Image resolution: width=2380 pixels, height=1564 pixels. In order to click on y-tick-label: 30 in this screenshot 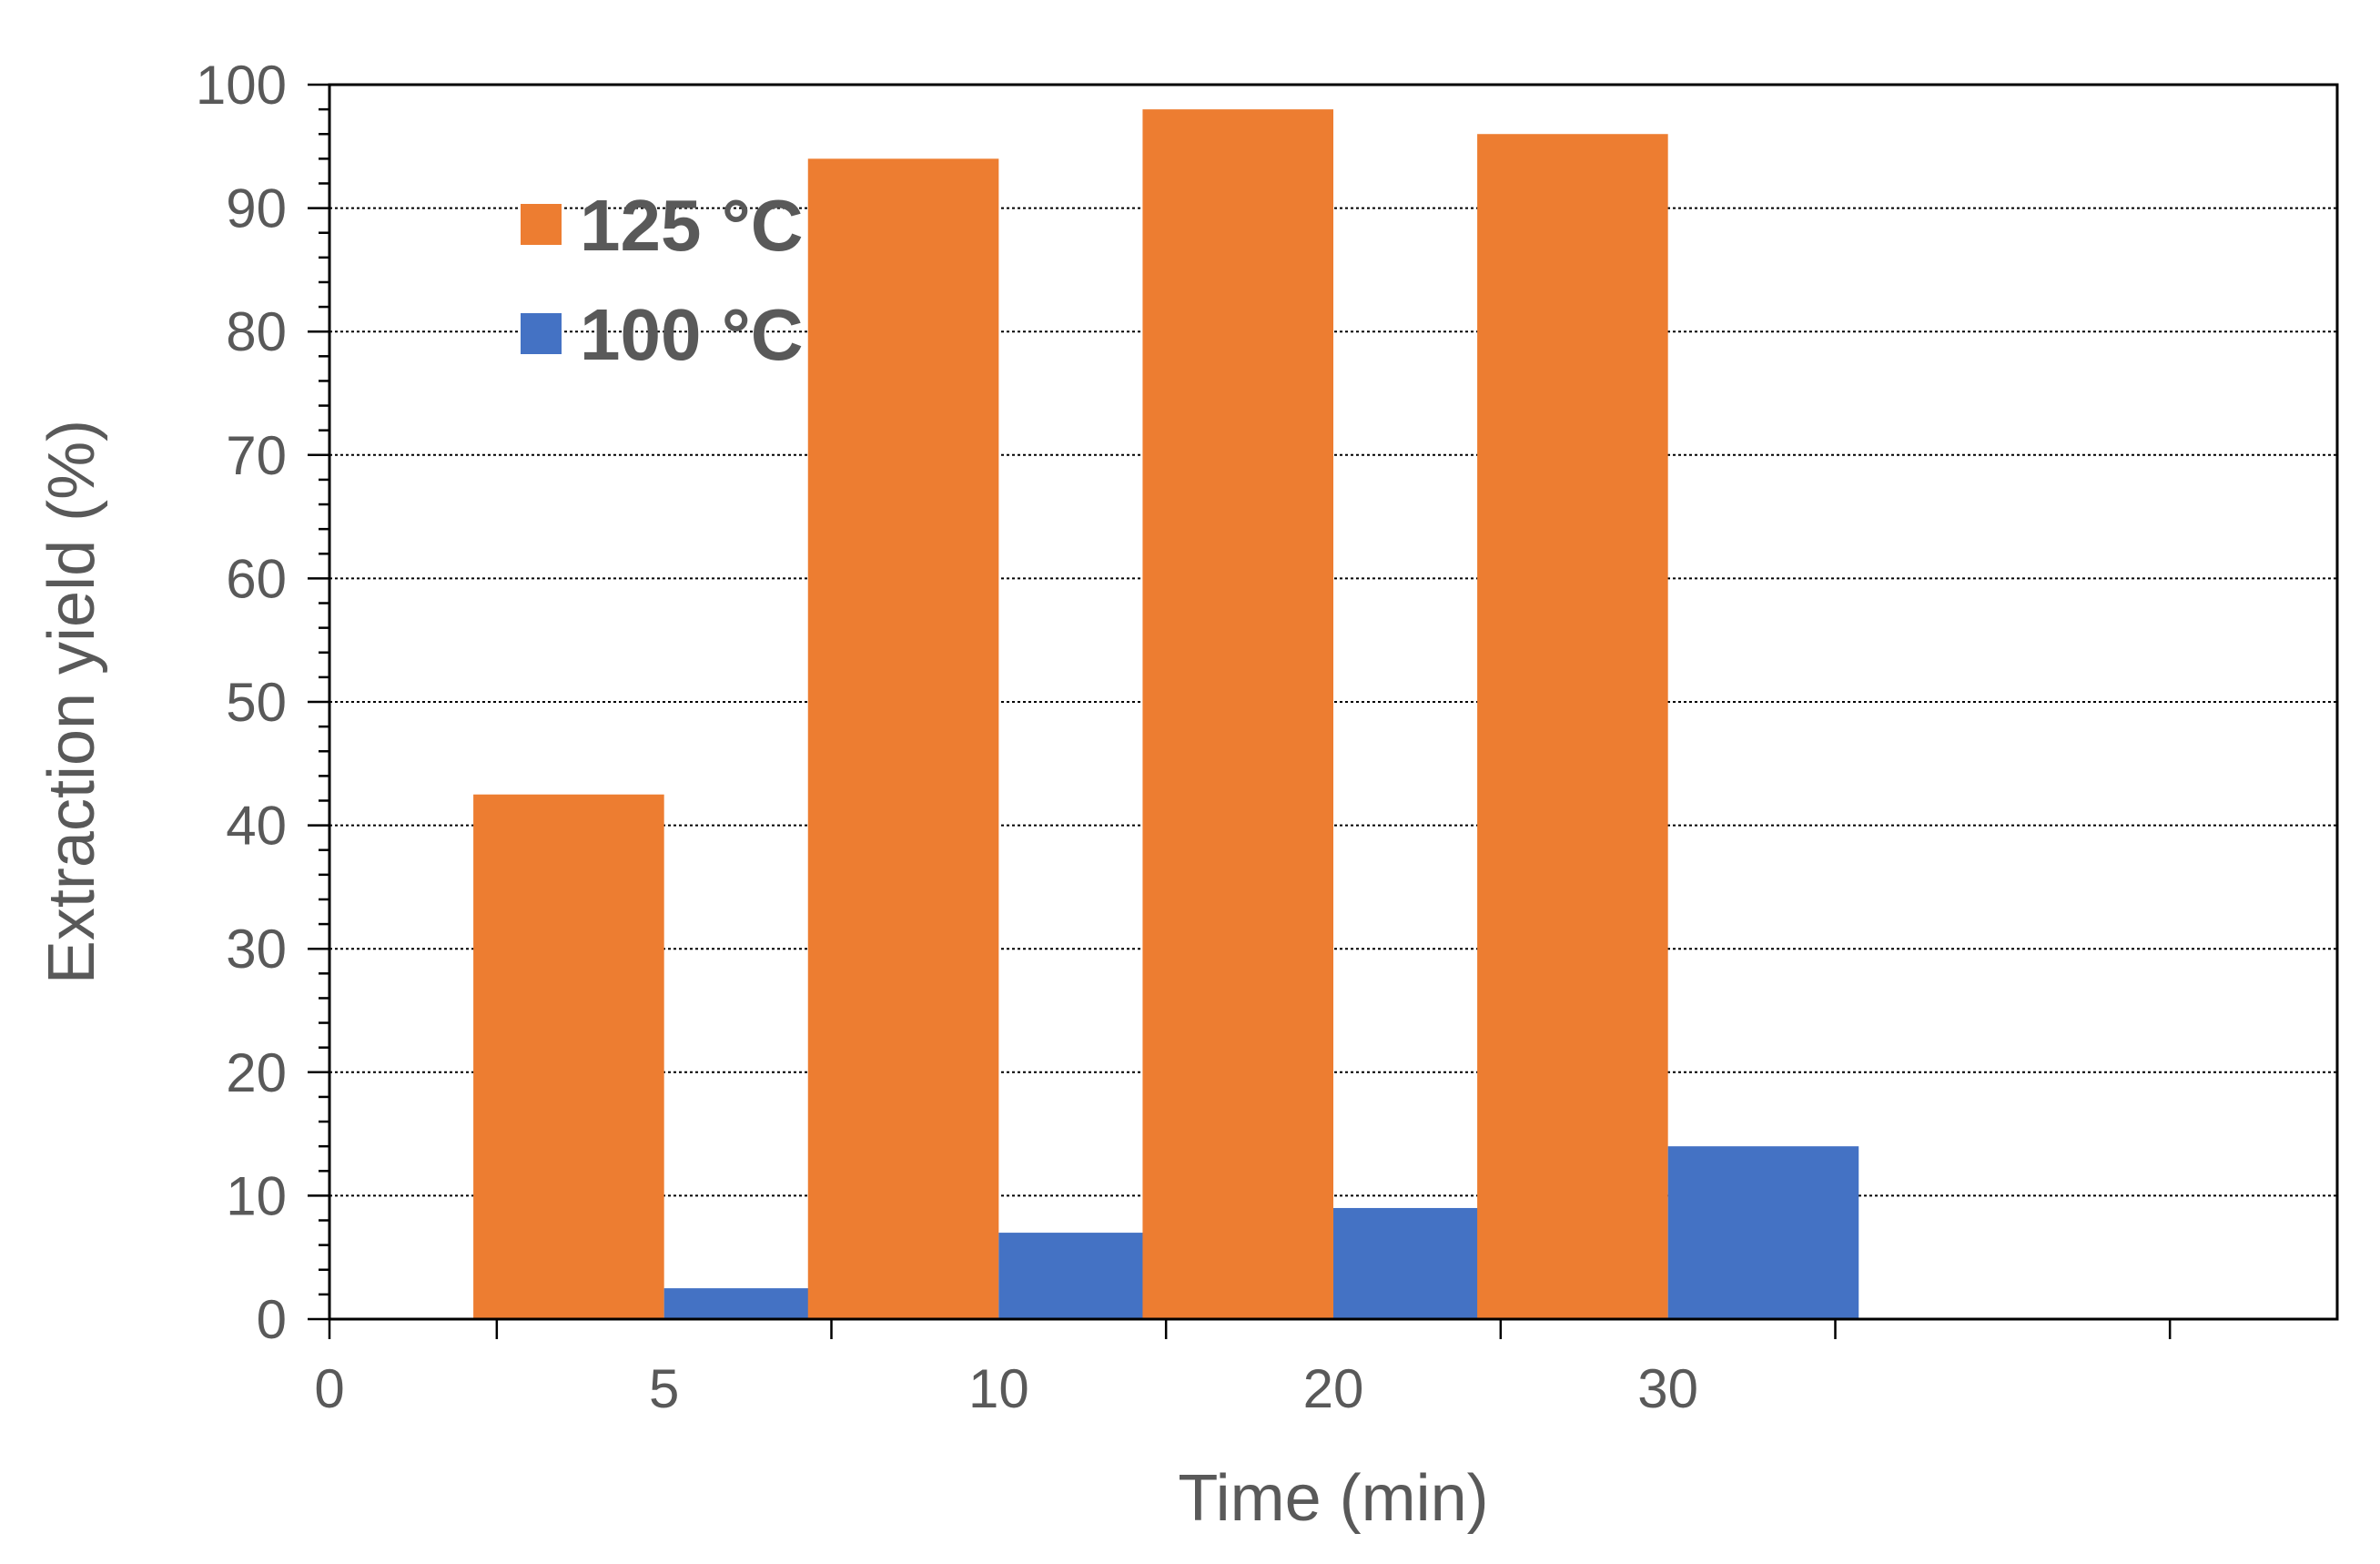, I will do `click(257, 949)`.